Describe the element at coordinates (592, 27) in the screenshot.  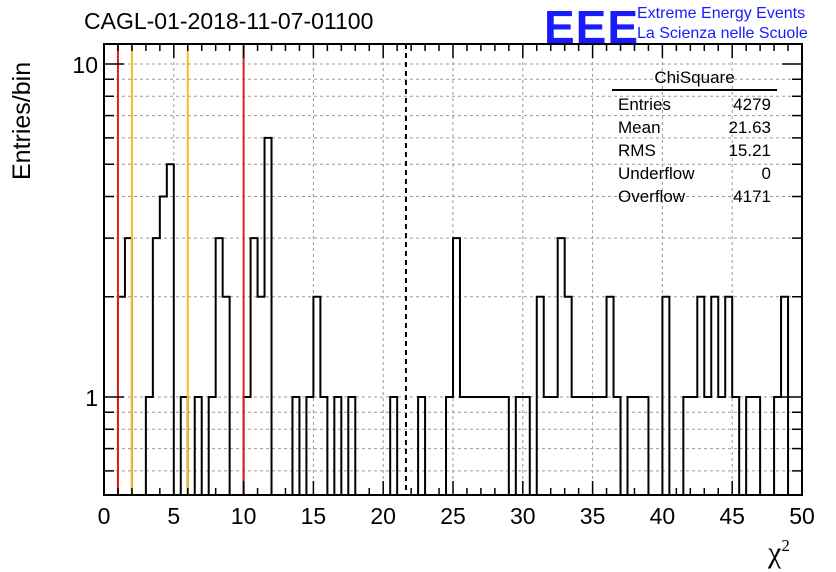
I see `eee-logo: EEE` at that location.